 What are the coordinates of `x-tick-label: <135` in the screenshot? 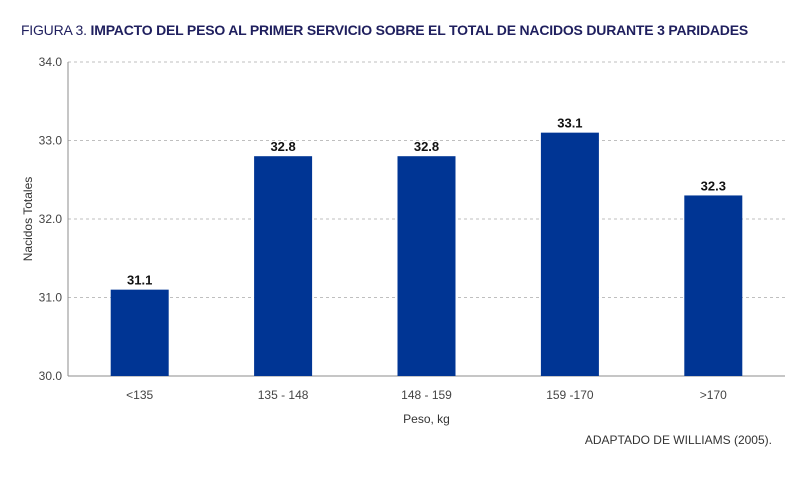 It's located at (139, 395).